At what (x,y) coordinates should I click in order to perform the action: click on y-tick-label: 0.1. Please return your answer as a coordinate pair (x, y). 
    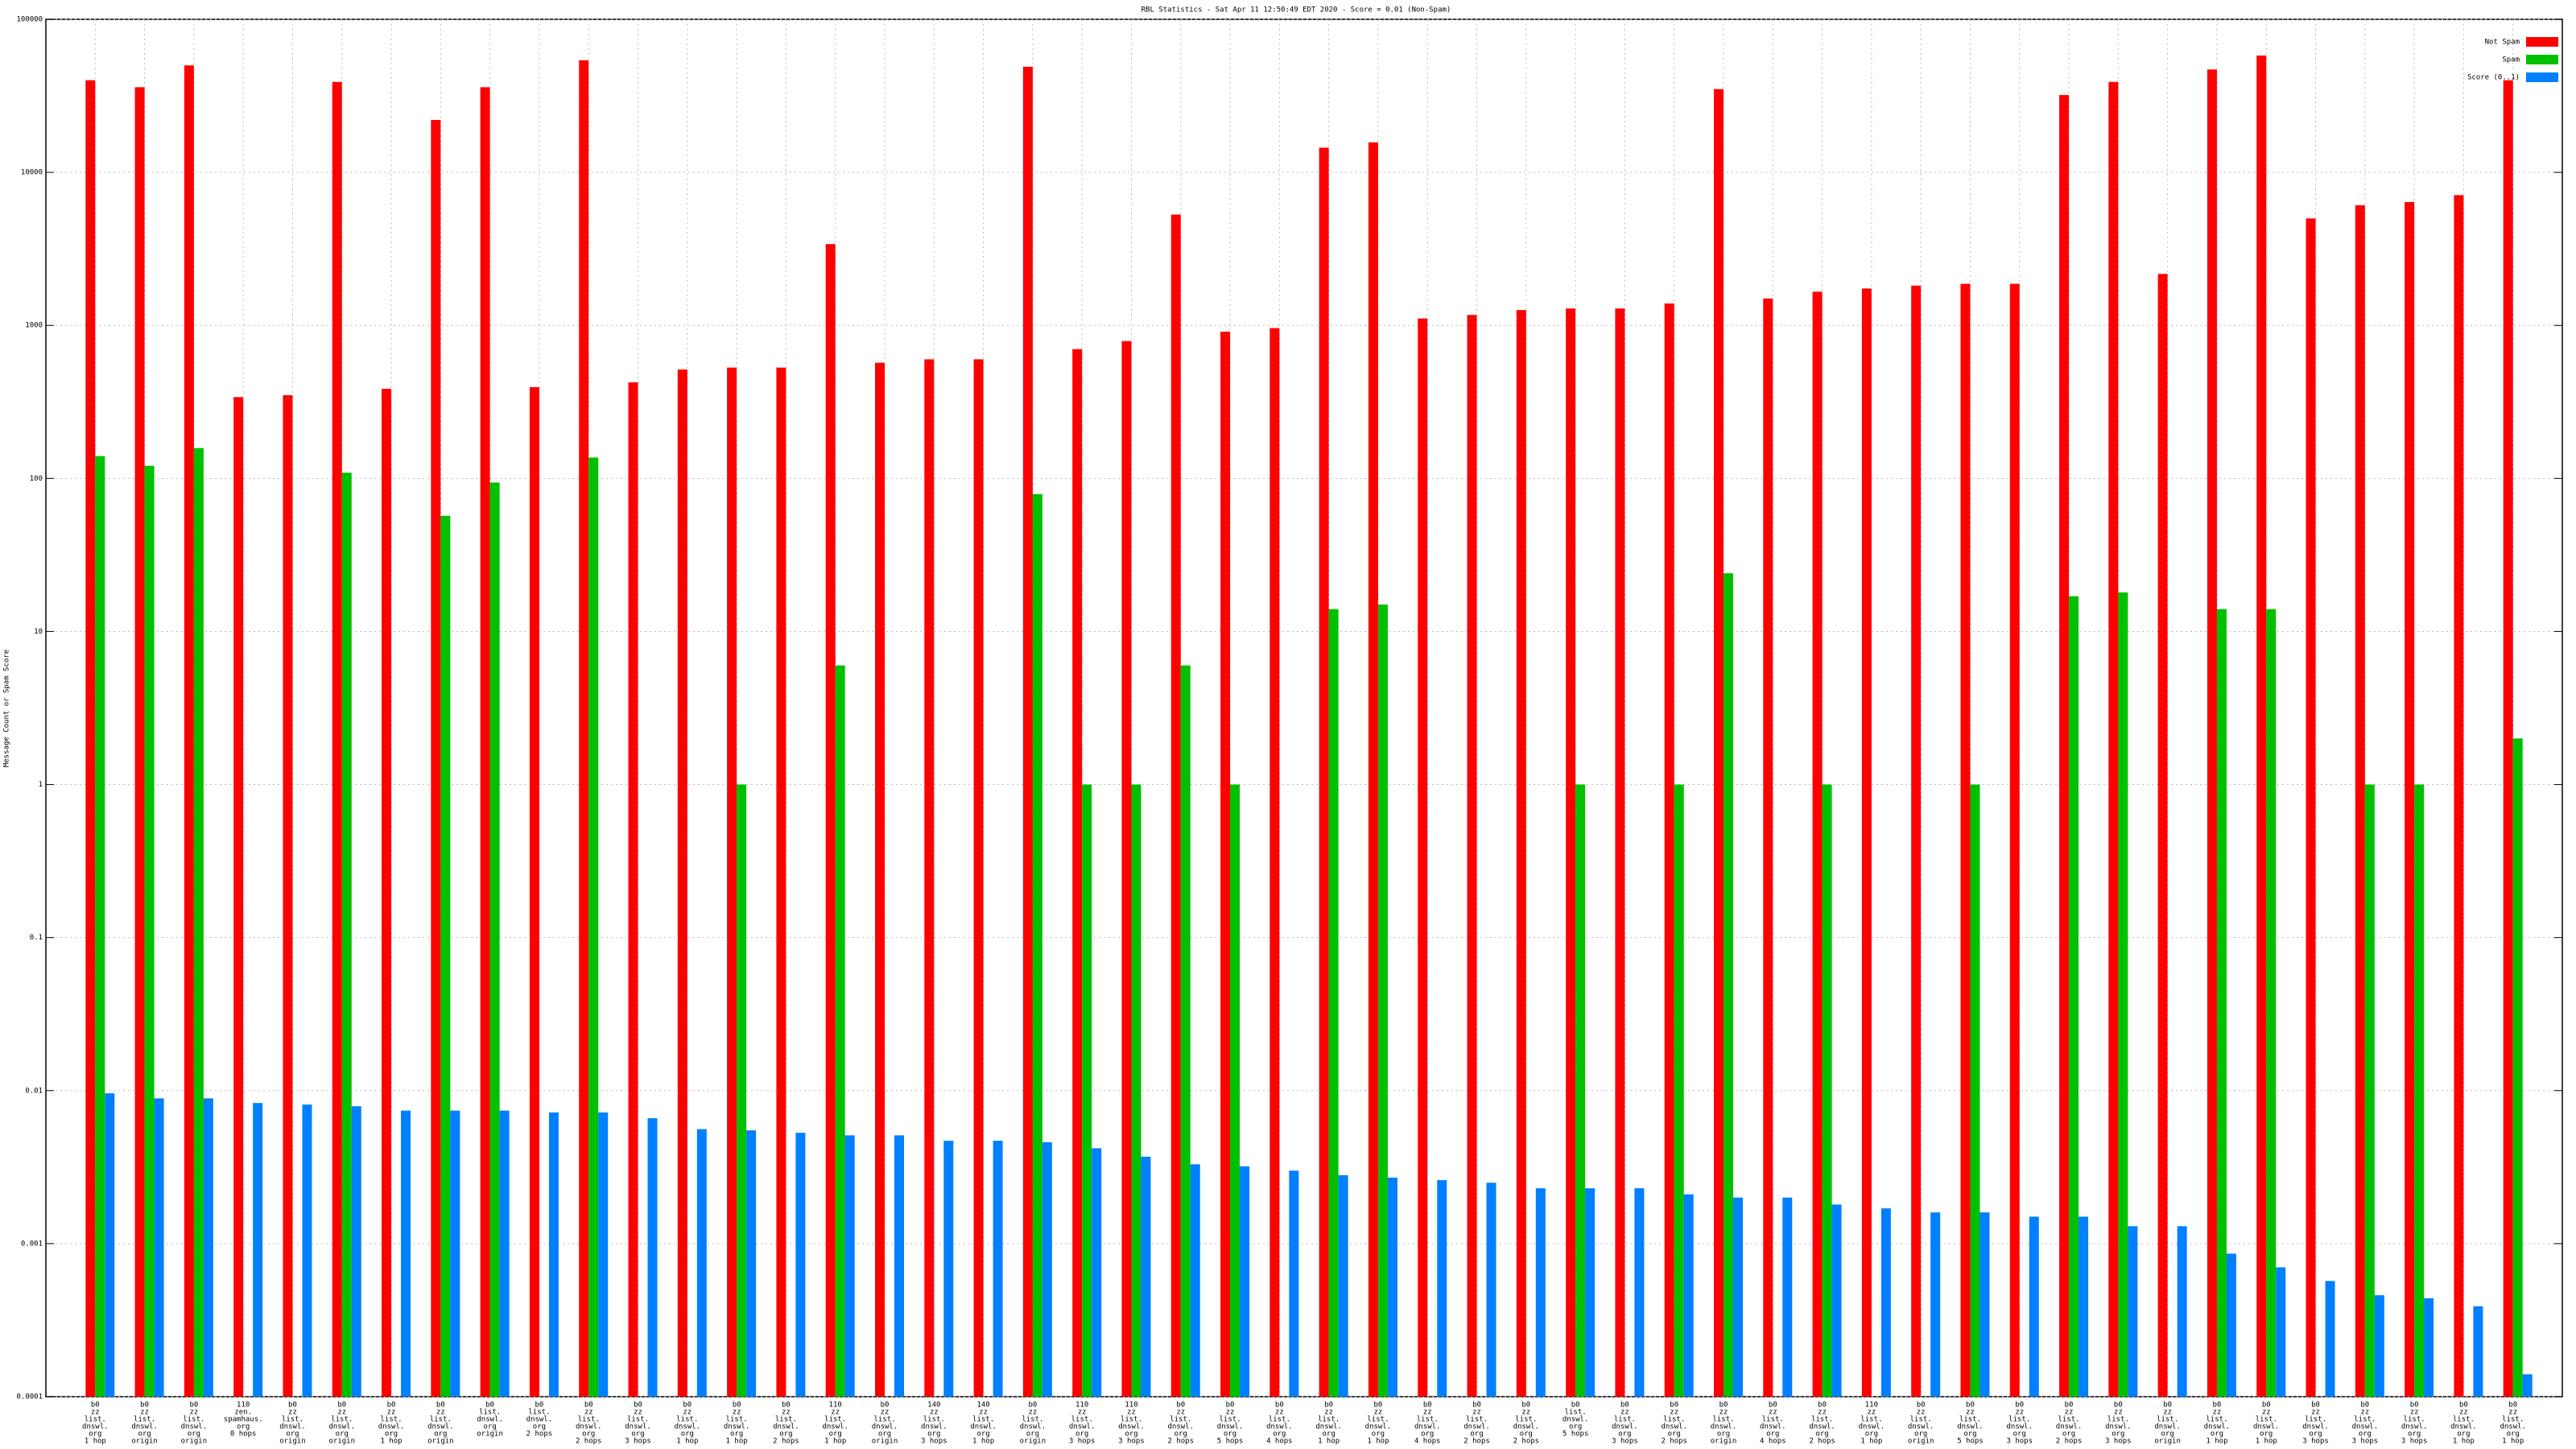
    Looking at the image, I should click on (36, 938).